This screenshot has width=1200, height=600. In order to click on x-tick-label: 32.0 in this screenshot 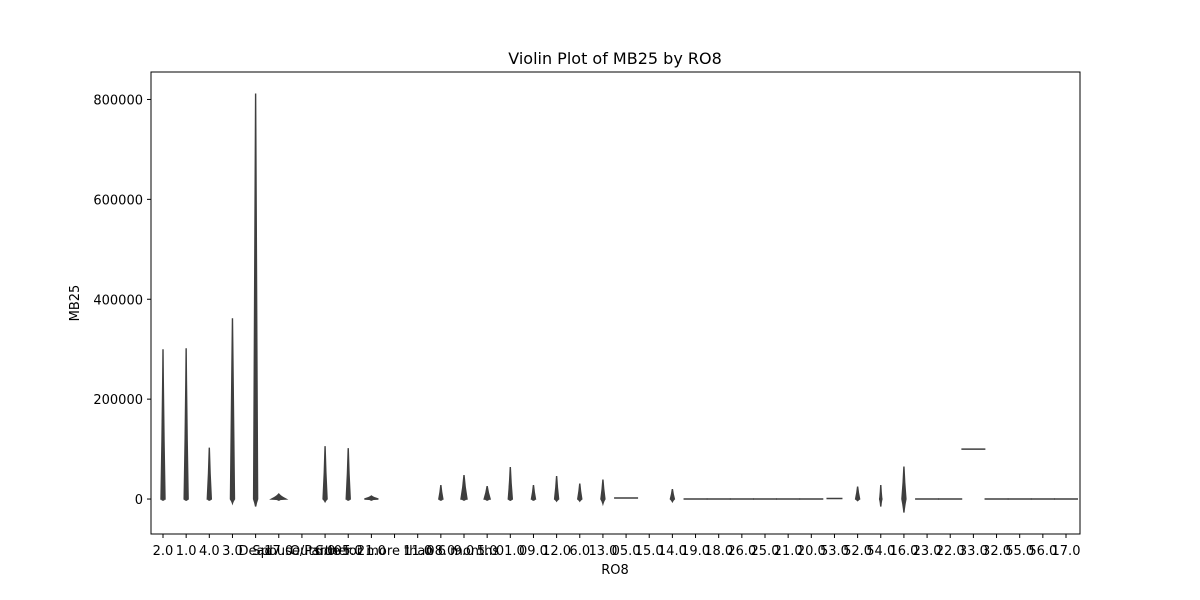, I will do `click(996, 551)`.